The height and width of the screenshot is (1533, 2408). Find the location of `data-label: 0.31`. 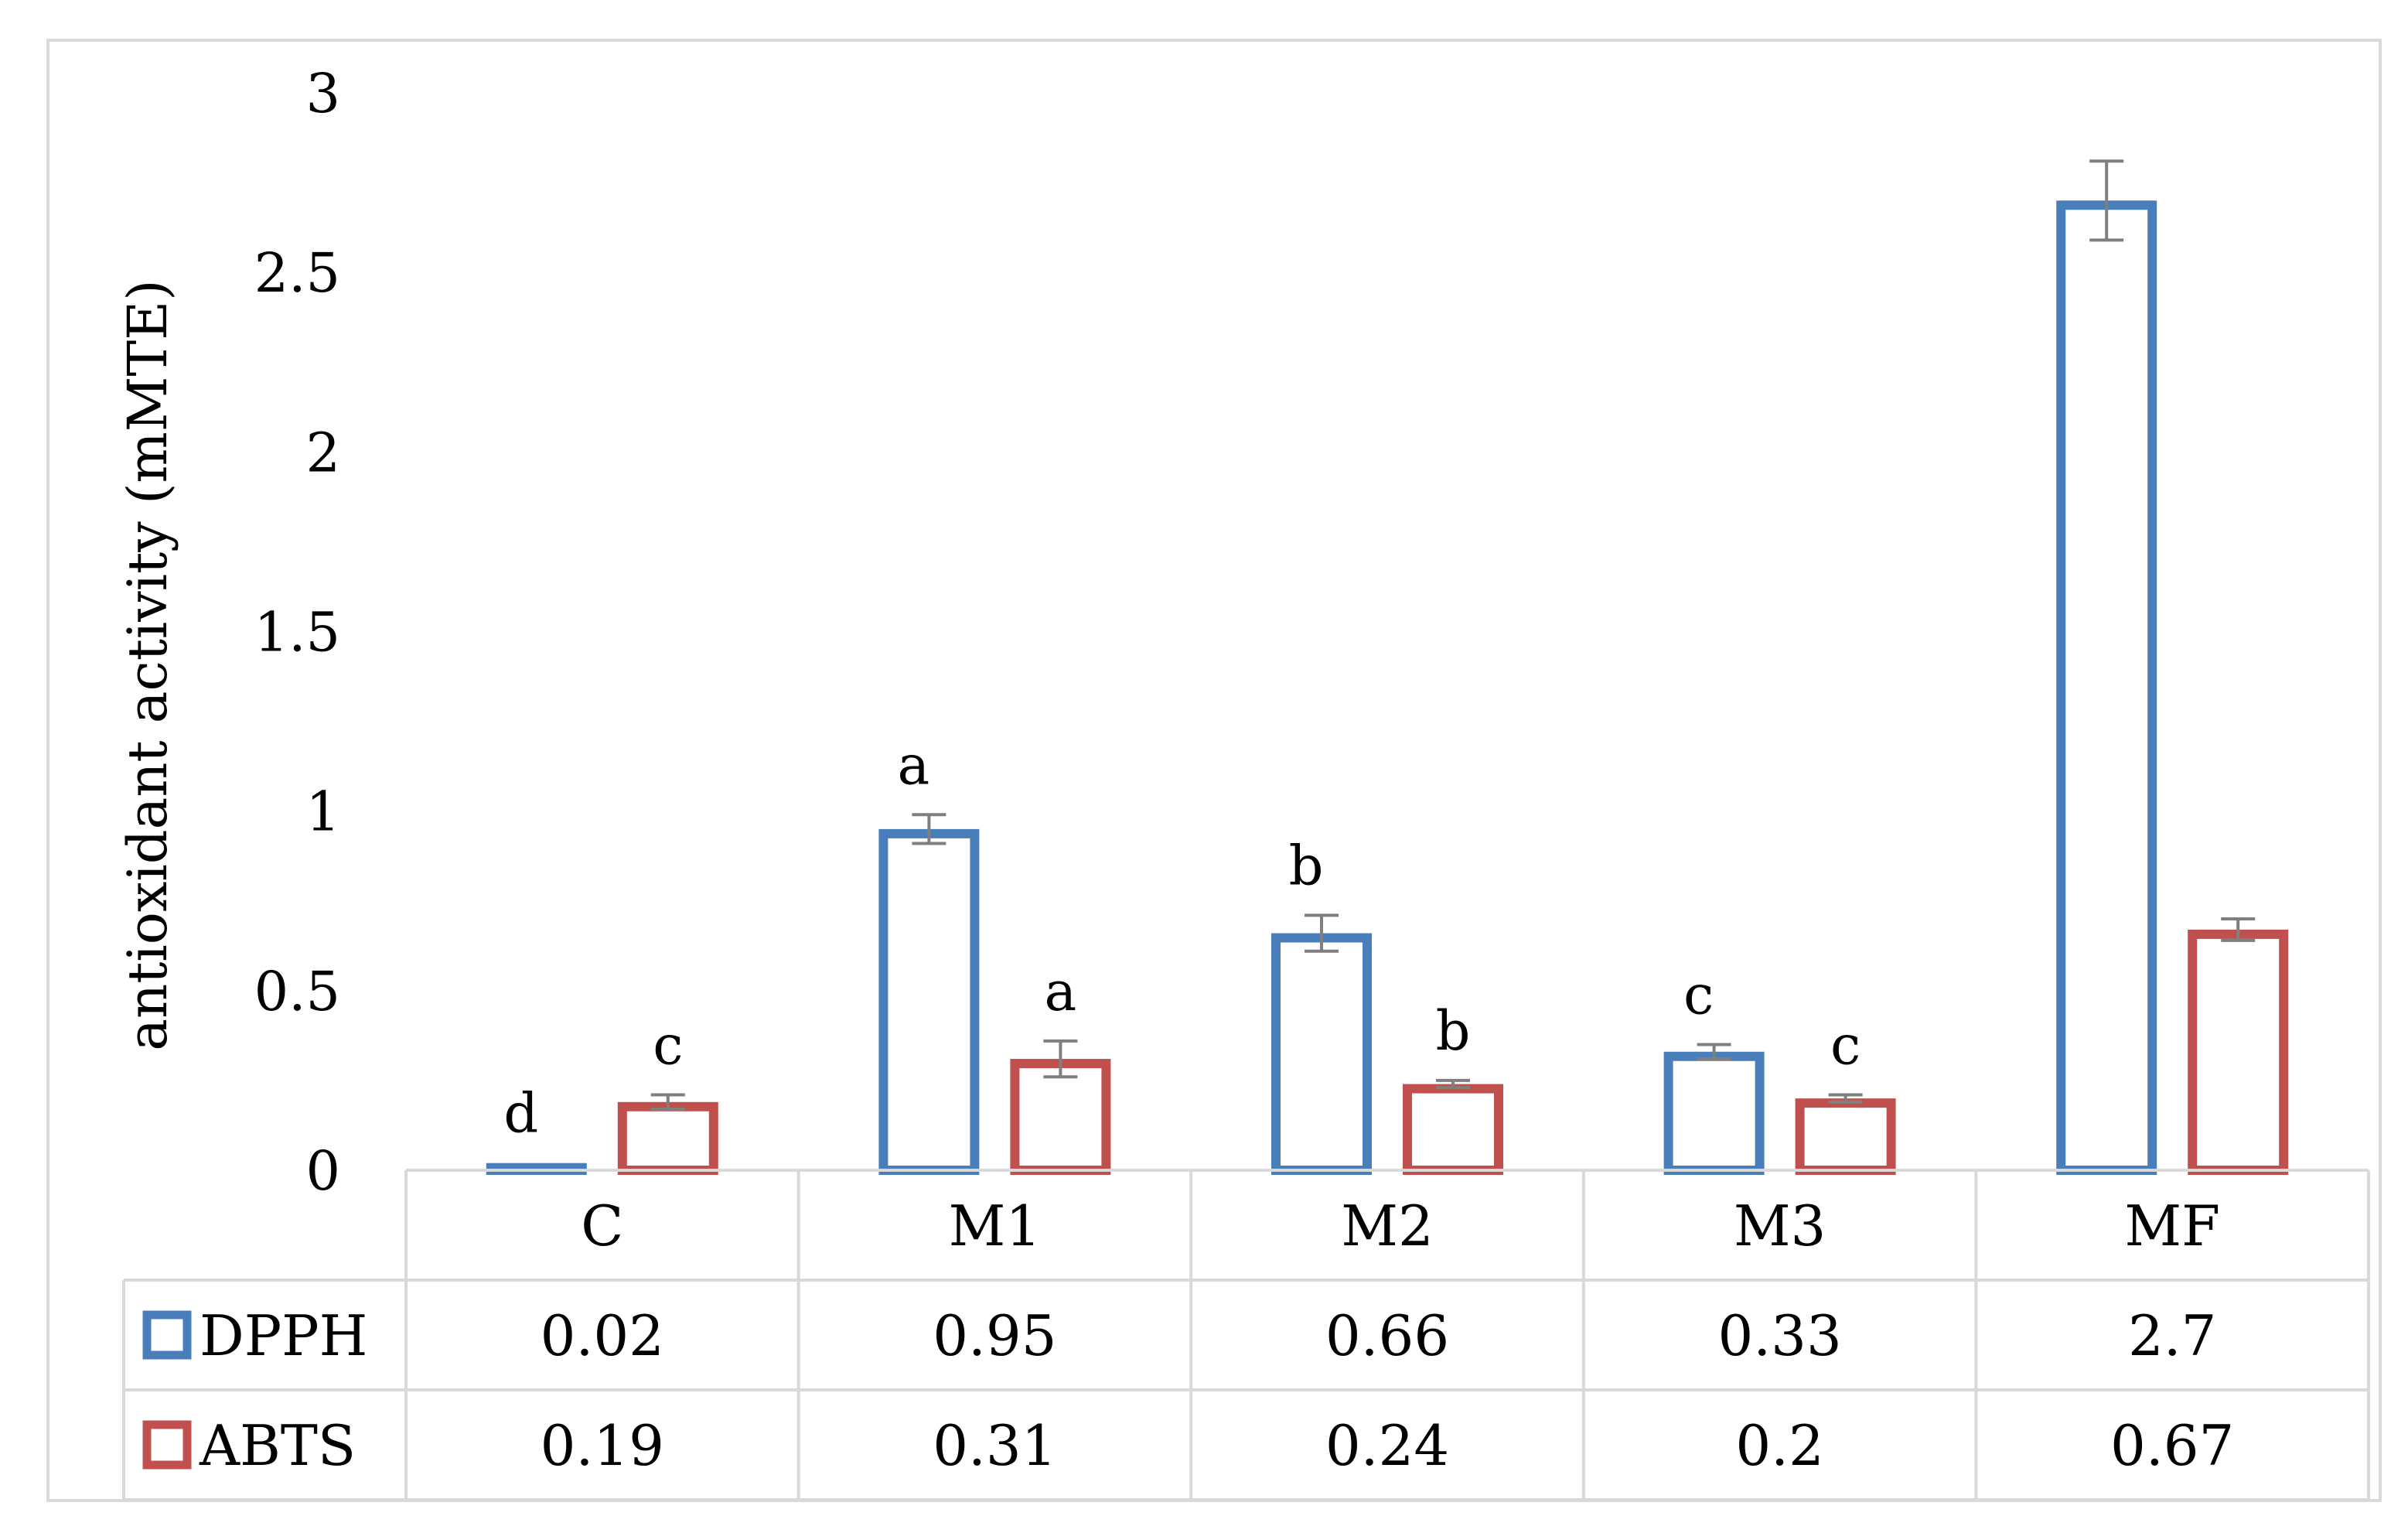

data-label: 0.31 is located at coordinates (994, 1445).